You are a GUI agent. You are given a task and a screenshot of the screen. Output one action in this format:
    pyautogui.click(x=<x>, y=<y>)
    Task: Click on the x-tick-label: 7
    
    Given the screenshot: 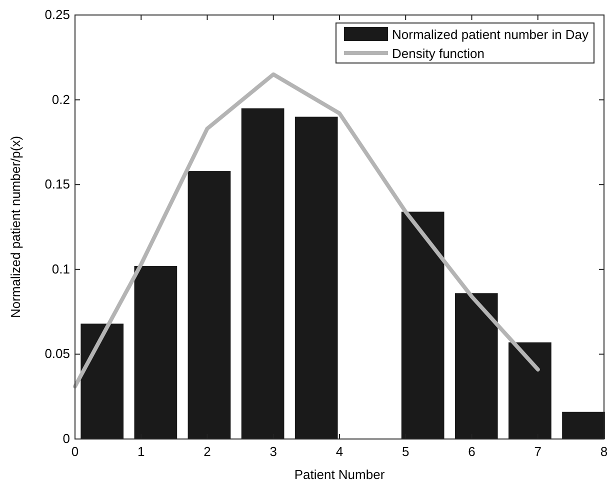 What is the action you would take?
    pyautogui.click(x=538, y=451)
    